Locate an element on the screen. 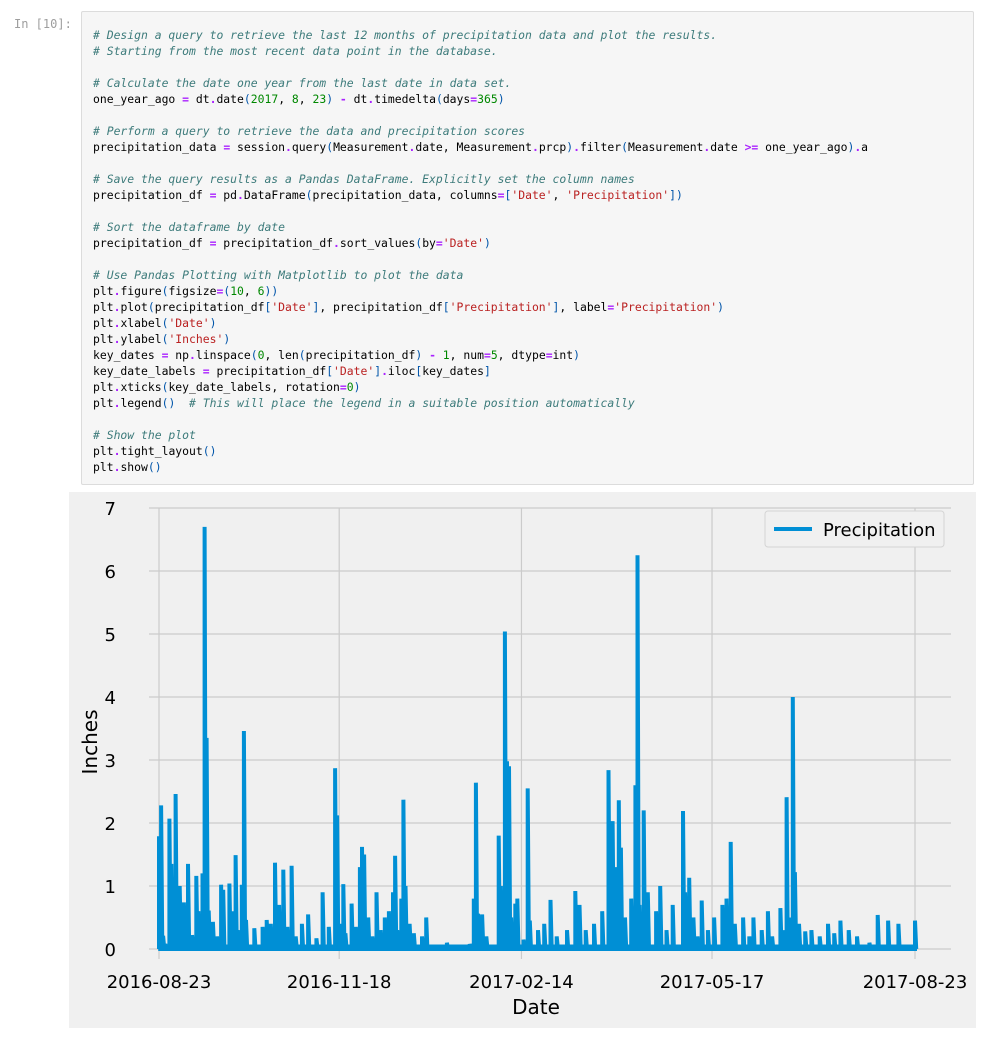 This screenshot has height=1039, width=995. y-tick-label: 0 is located at coordinates (110, 950).